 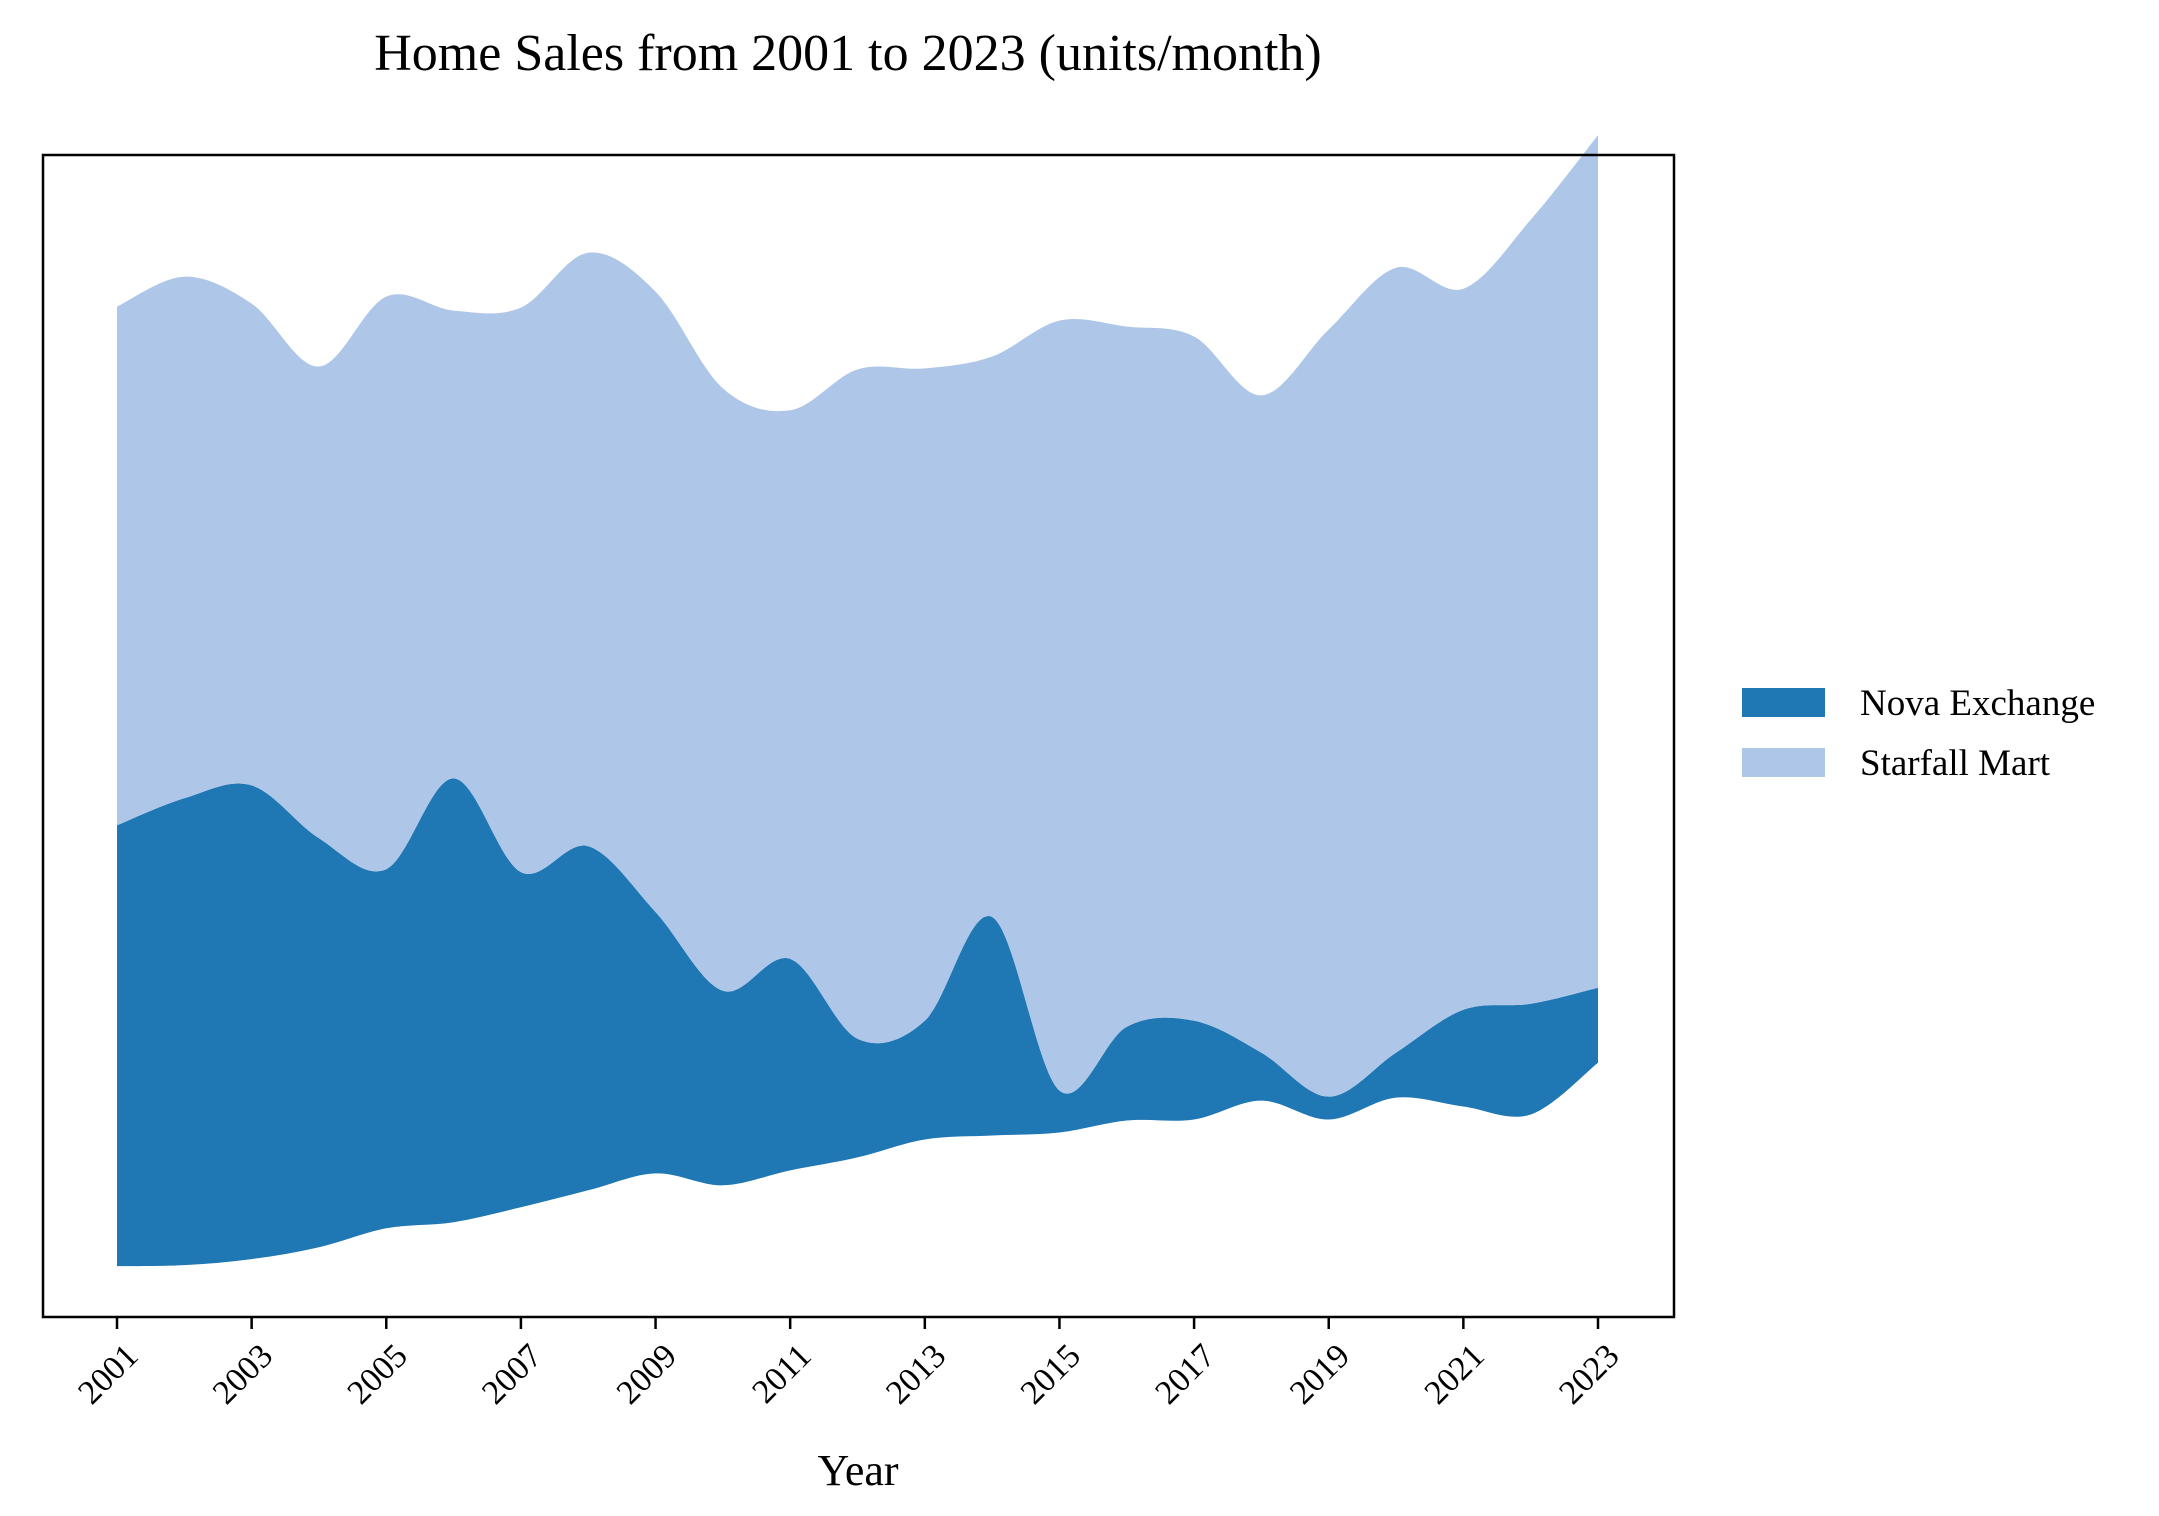 I want to click on x-tick-label: 2007, so click(x=512, y=1374).